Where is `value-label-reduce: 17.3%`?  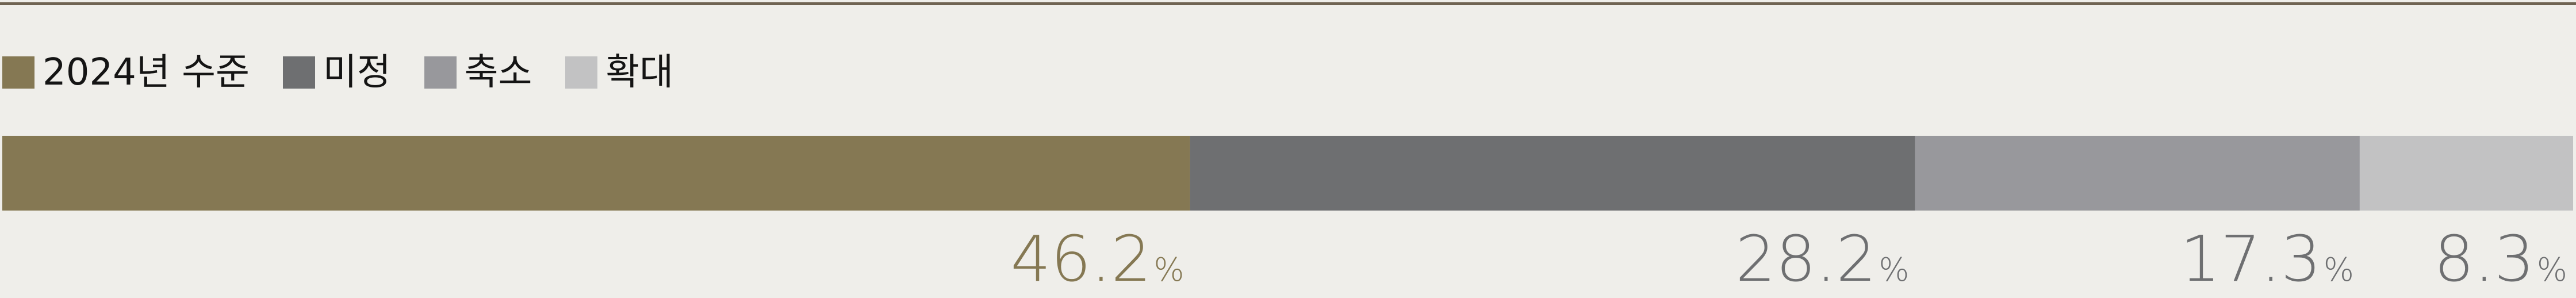
value-label-reduce: 17.3% is located at coordinates (2267, 259).